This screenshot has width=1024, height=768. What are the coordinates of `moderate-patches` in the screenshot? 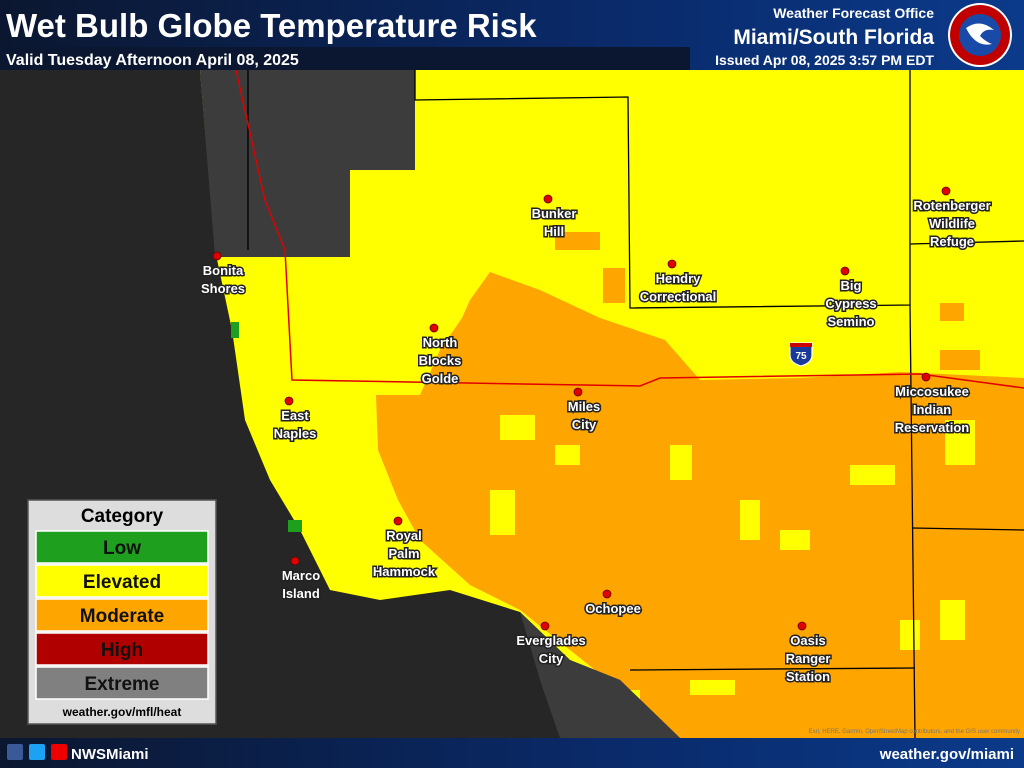 It's located at (767, 301).